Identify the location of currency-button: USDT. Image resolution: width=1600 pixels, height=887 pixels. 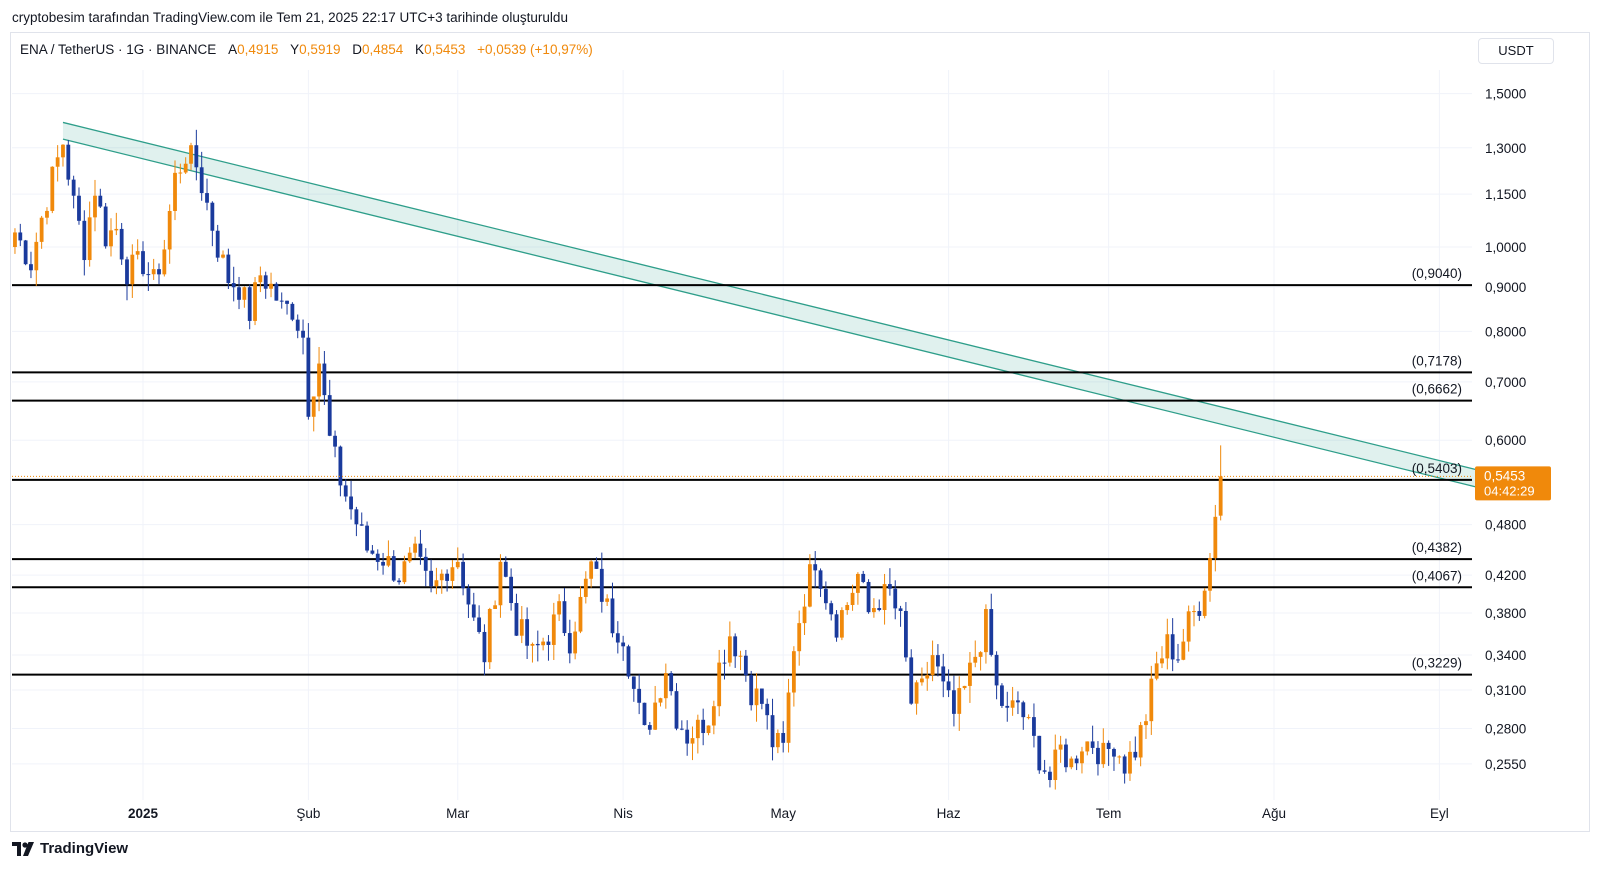
(1516, 51).